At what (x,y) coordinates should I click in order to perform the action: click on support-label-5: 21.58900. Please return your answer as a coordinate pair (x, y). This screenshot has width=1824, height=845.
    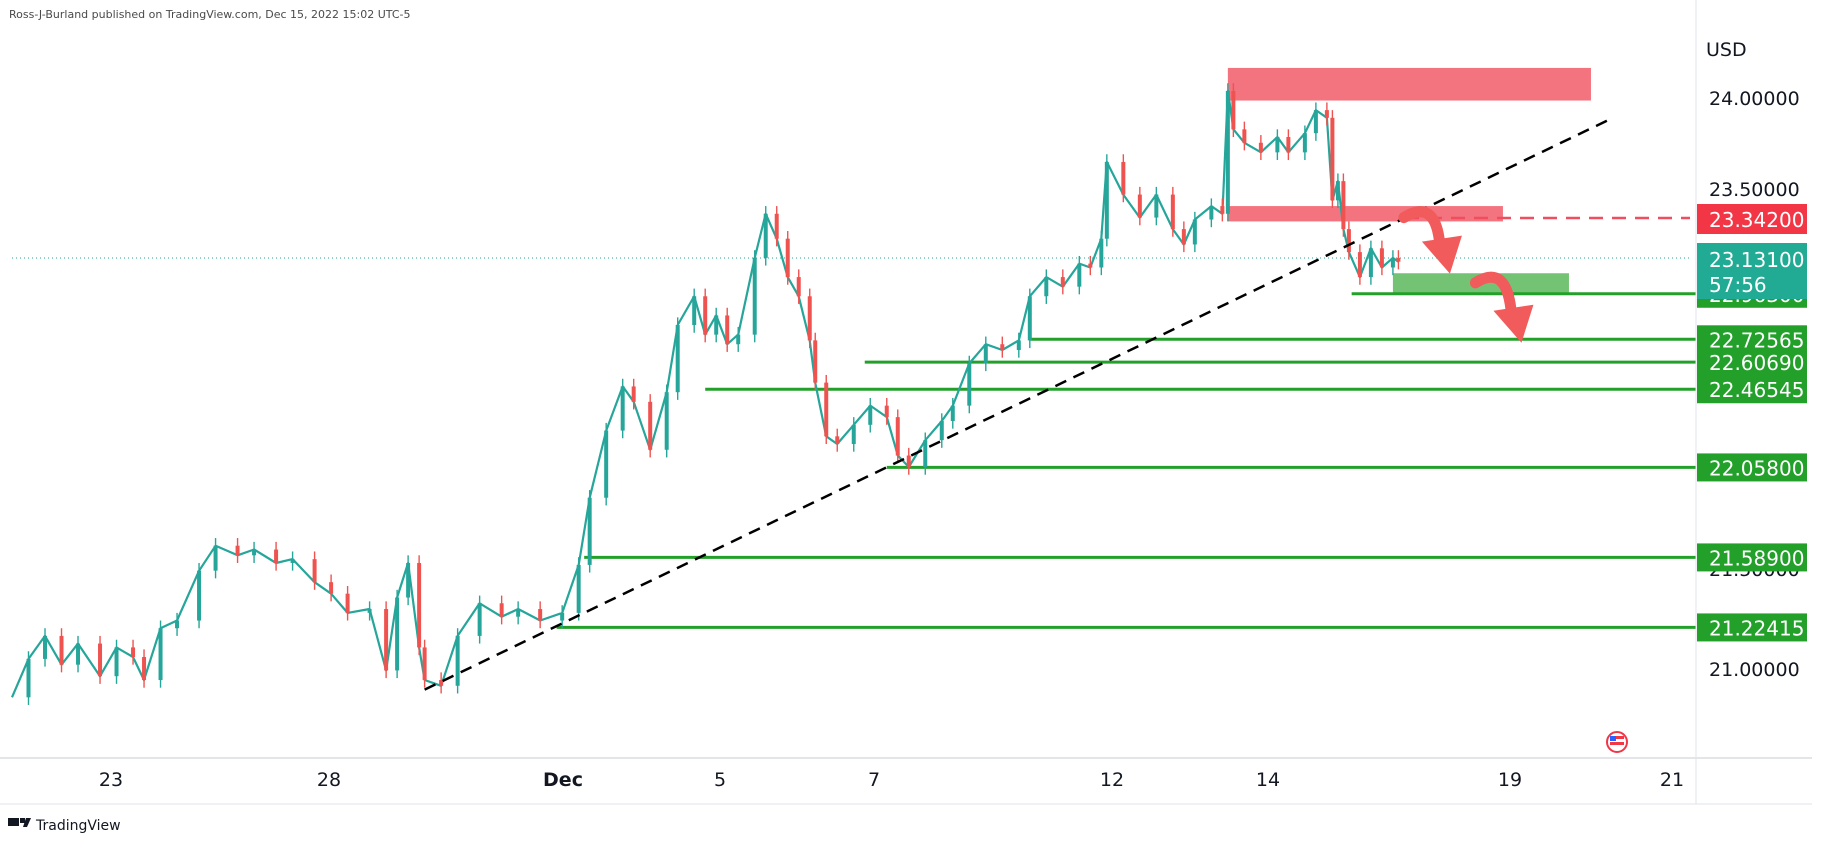
    Looking at the image, I should click on (1756, 558).